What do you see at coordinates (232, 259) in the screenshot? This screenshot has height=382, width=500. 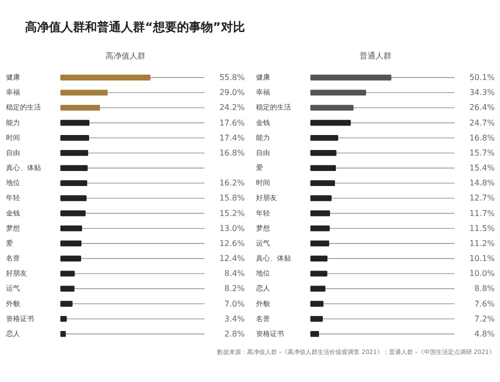 I see `data-label: 12.4%` at bounding box center [232, 259].